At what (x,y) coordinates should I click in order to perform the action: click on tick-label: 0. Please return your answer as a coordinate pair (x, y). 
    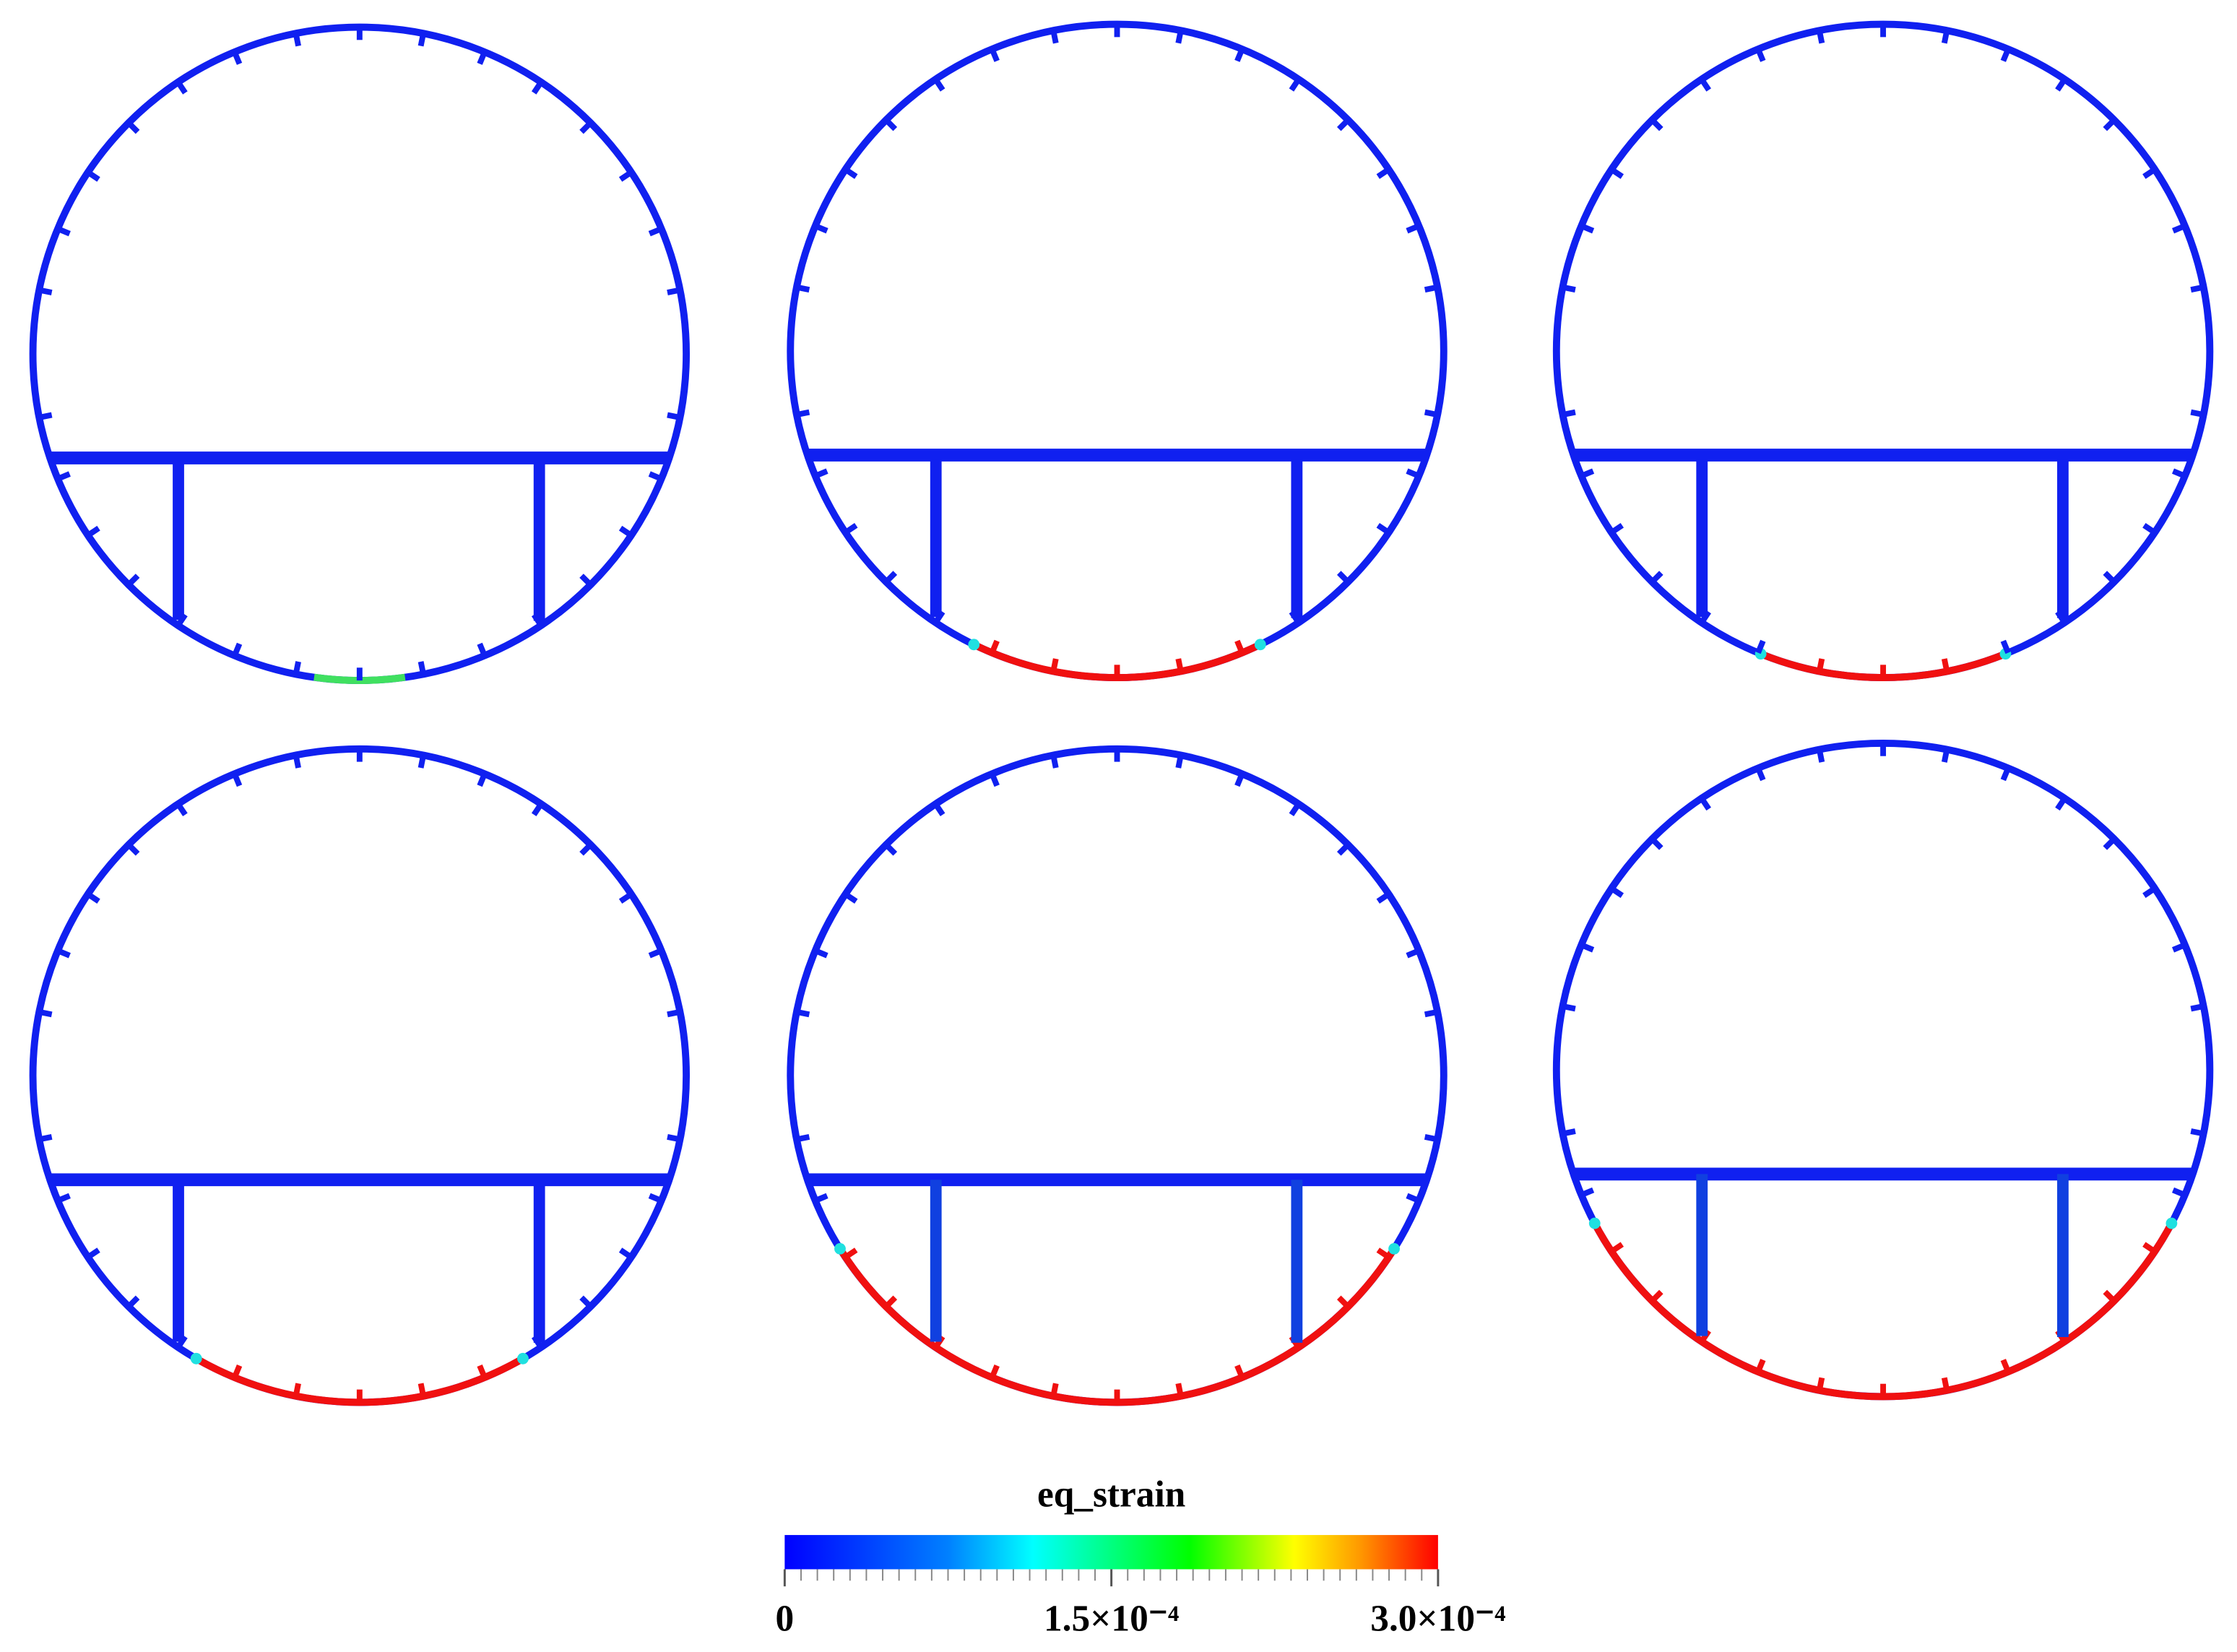
    Looking at the image, I should click on (785, 1618).